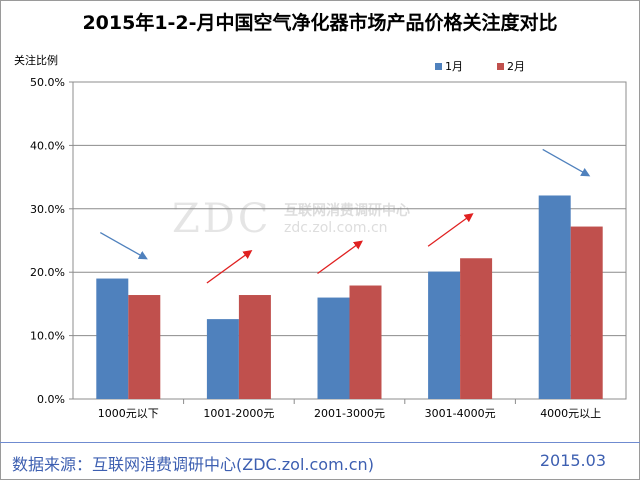  I want to click on x-tick-label: 2001-3000元, so click(349, 413).